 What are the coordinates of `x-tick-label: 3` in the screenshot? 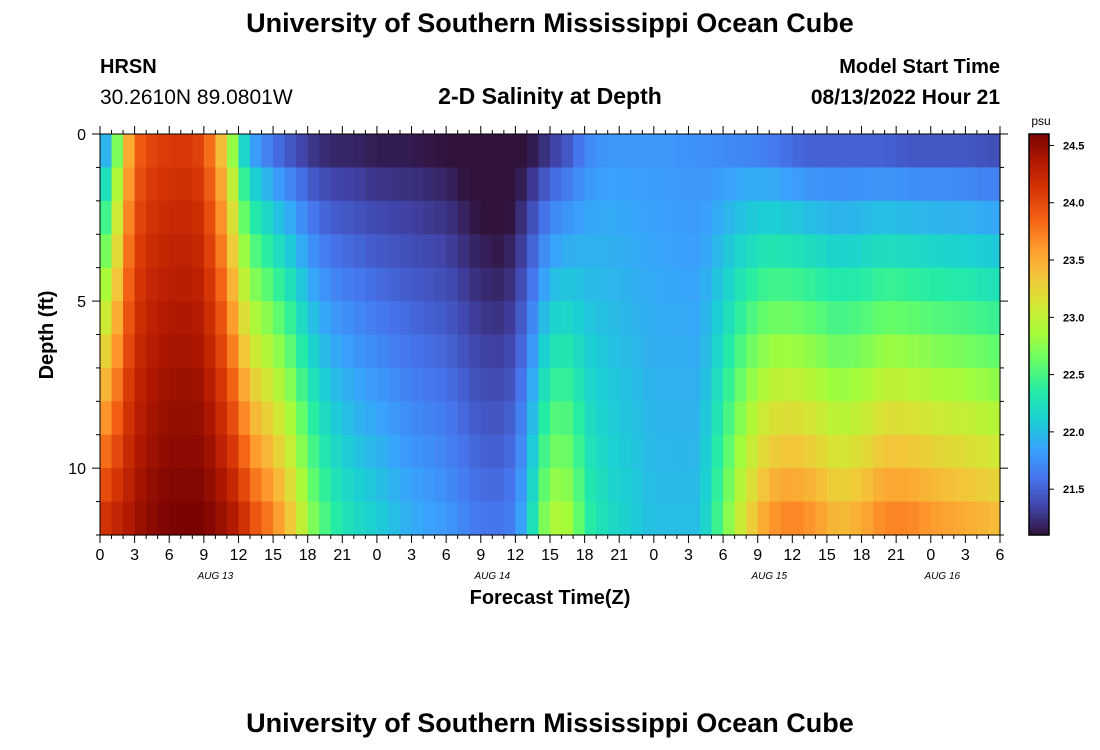 It's located at (688, 555).